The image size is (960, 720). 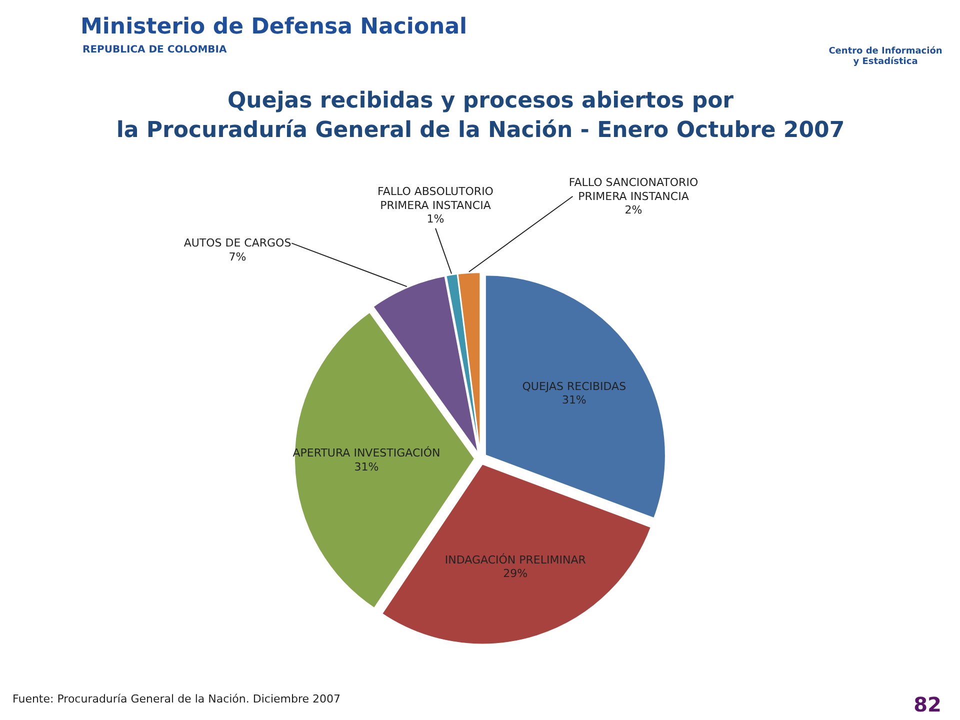 I want to click on slice-label: FALLO SANCIONATORIO PRIMERA INSTANCIA, so click(x=633, y=189).